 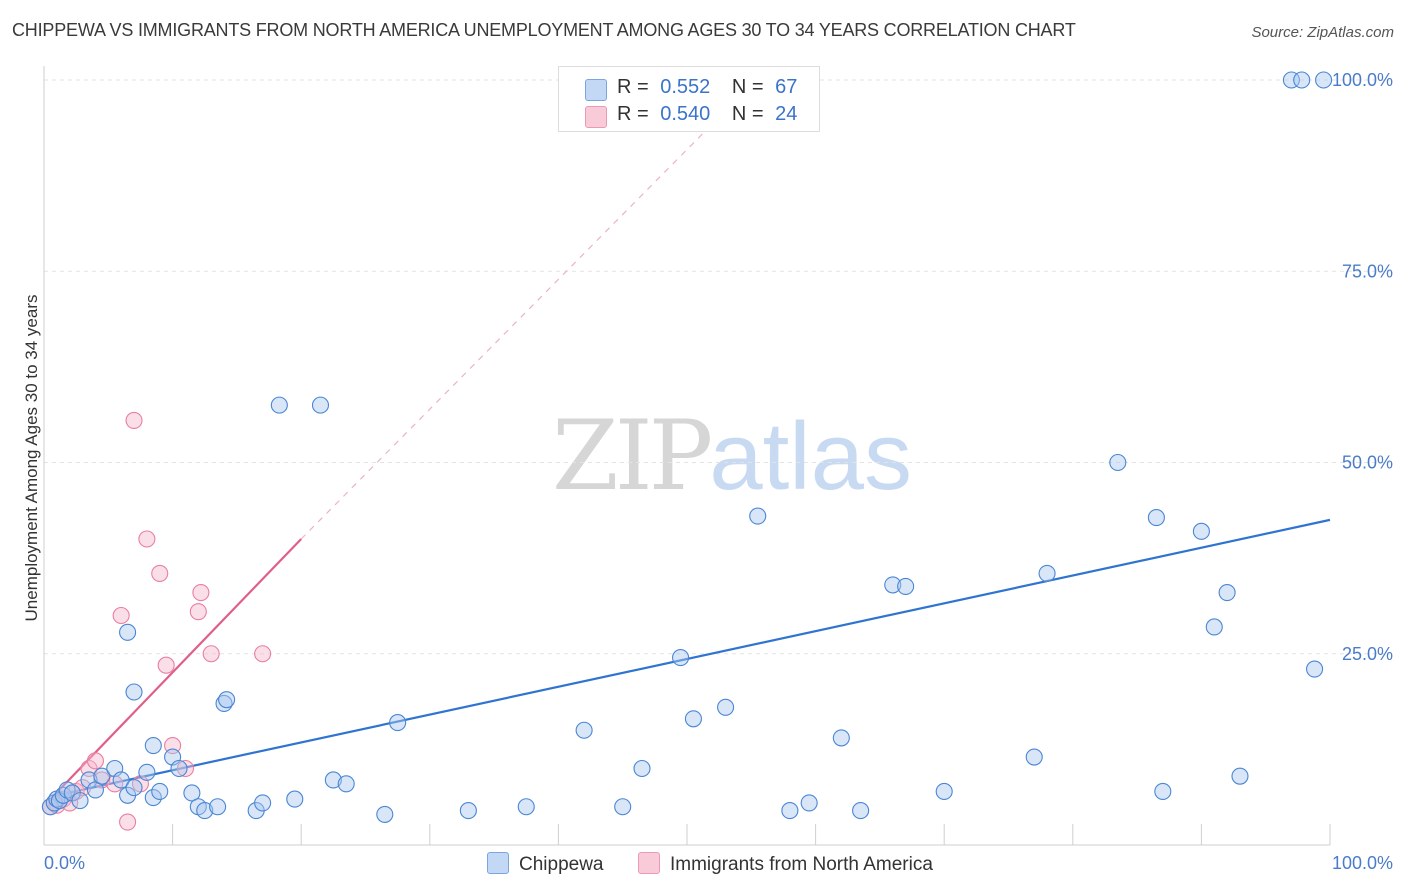 I want to click on legend-swatch-immigrants, so click(x=649, y=863).